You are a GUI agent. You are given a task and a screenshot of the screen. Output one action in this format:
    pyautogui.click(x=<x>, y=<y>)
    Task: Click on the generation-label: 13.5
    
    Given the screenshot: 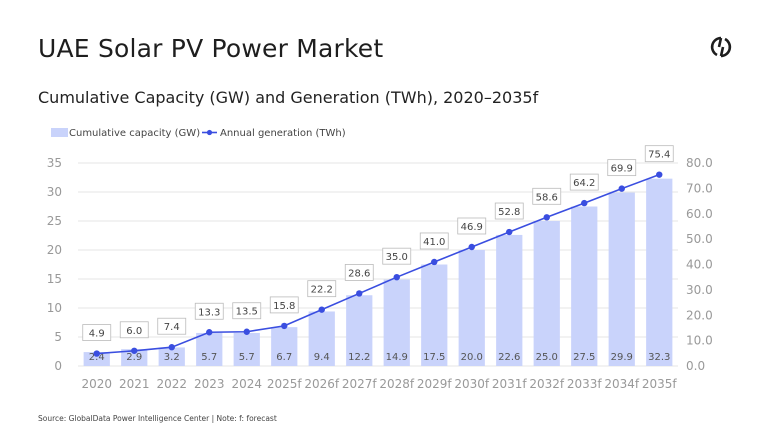 What is the action you would take?
    pyautogui.click(x=247, y=312)
    